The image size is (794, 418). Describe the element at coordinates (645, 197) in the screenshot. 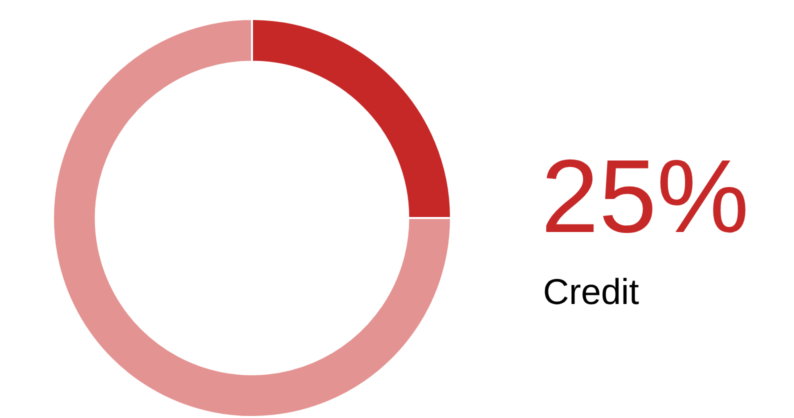

I see `data-label: 25%` at that location.